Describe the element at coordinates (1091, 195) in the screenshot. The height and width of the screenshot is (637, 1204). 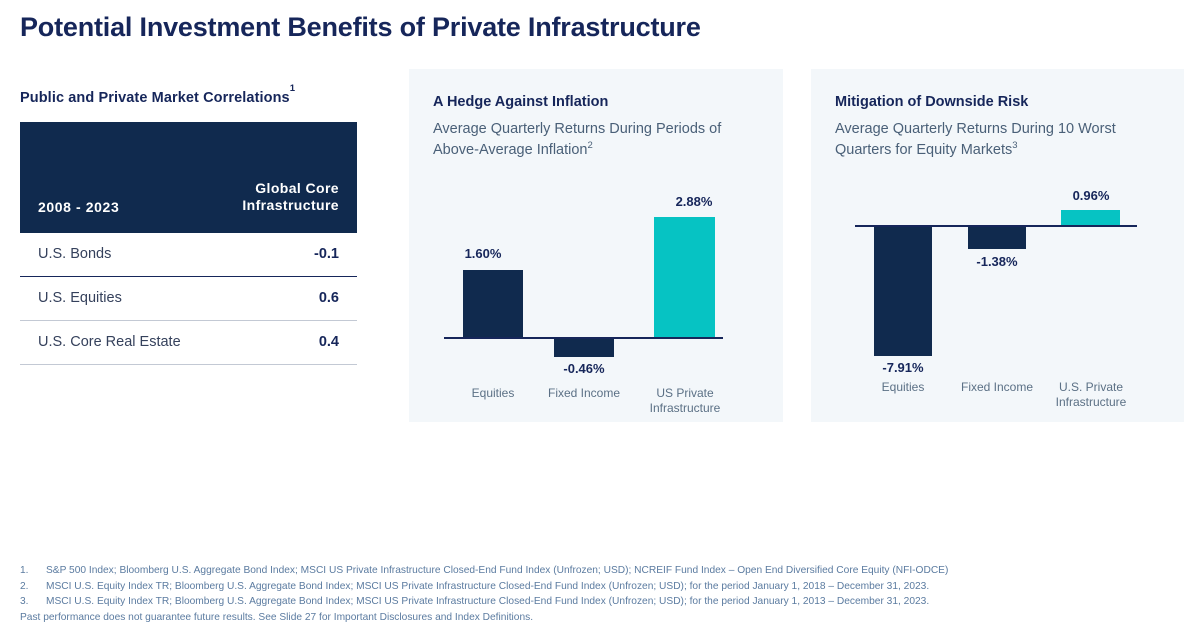
I see `bar-value-label-private-infrastructure: 0.96%` at that location.